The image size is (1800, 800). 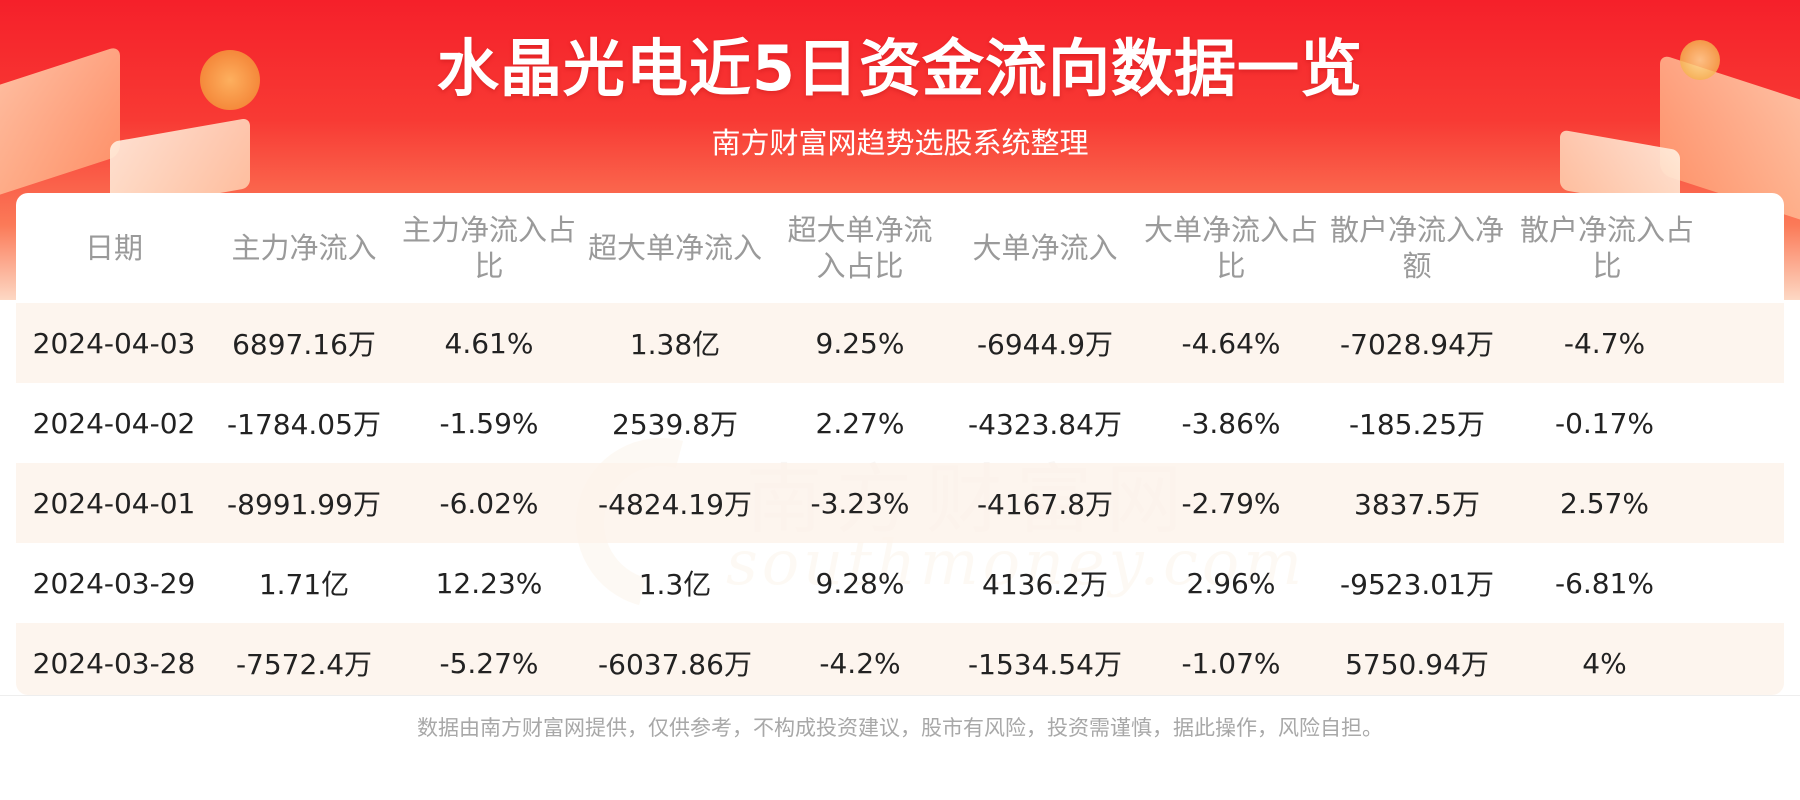 What do you see at coordinates (1045, 343) in the screenshot?
I see `cell: -6944.9万` at bounding box center [1045, 343].